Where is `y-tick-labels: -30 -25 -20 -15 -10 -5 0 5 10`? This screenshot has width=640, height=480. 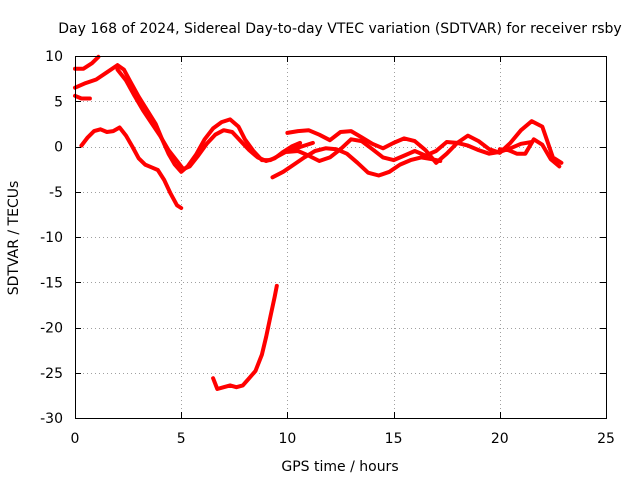
y-tick-labels: -30 -25 -20 -15 -10 -5 0 5 10 is located at coordinates (51, 238).